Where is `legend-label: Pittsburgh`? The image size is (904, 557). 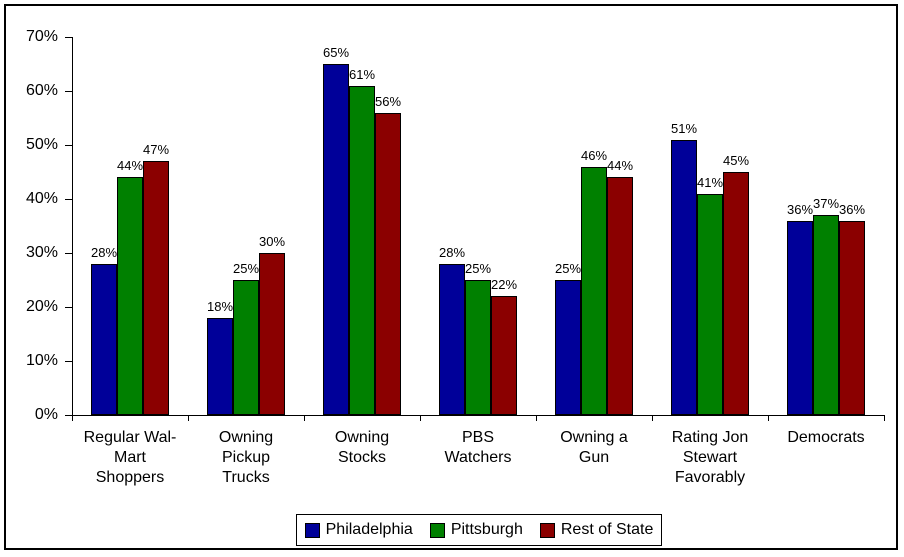
legend-label: Pittsburgh is located at coordinates (486, 529).